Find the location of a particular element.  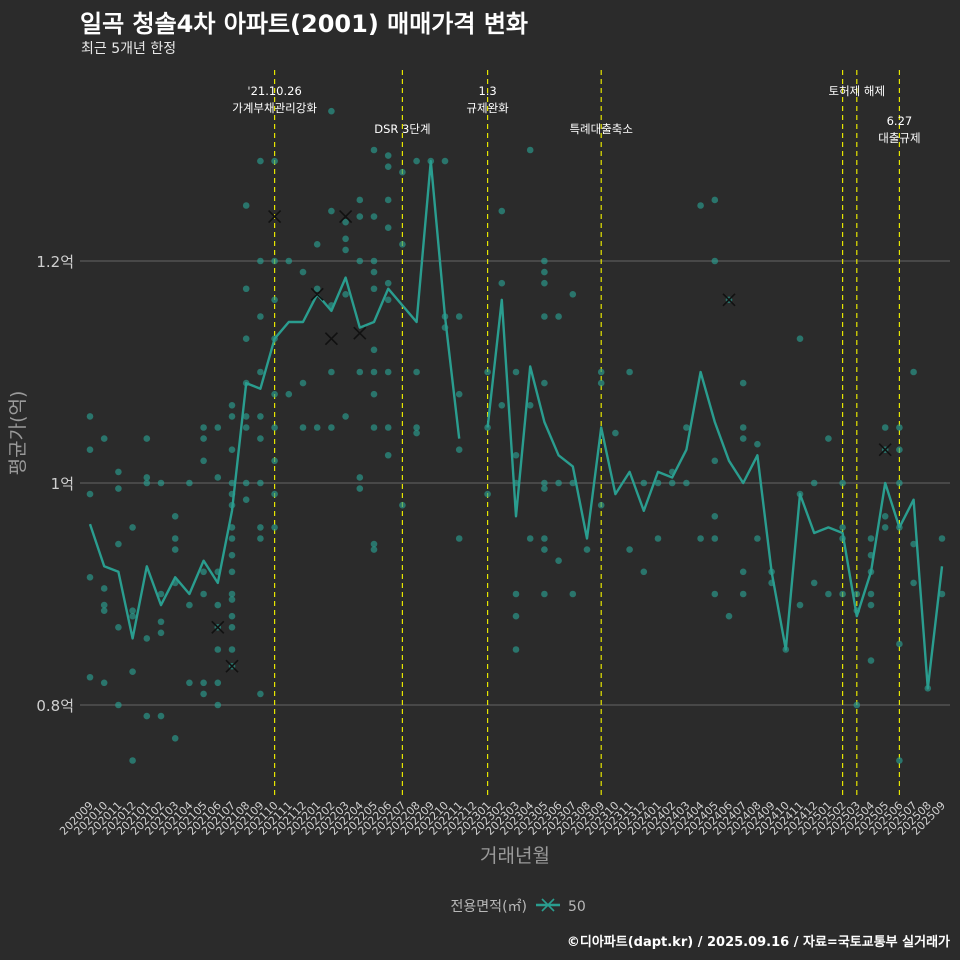

legend-key-x is located at coordinates (548, 905).